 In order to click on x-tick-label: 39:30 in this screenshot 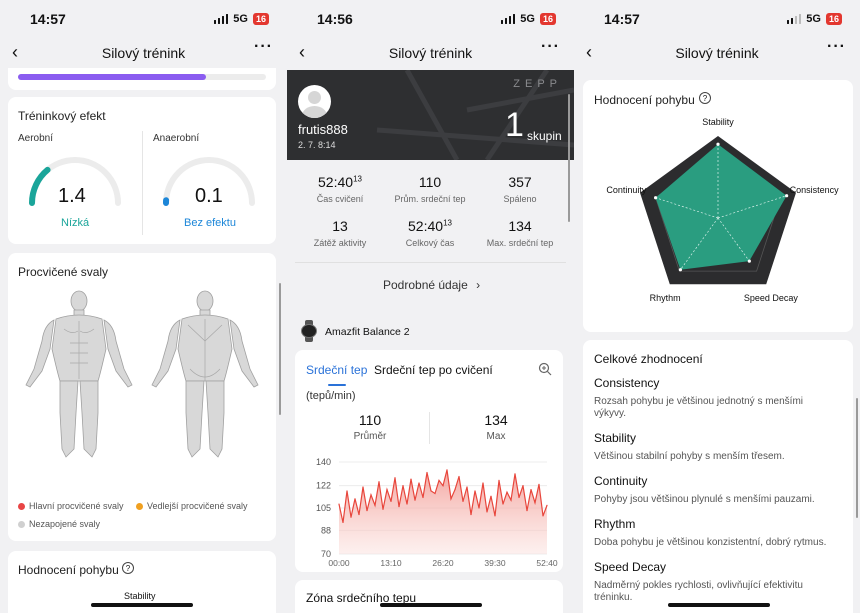, I will do `click(495, 563)`.